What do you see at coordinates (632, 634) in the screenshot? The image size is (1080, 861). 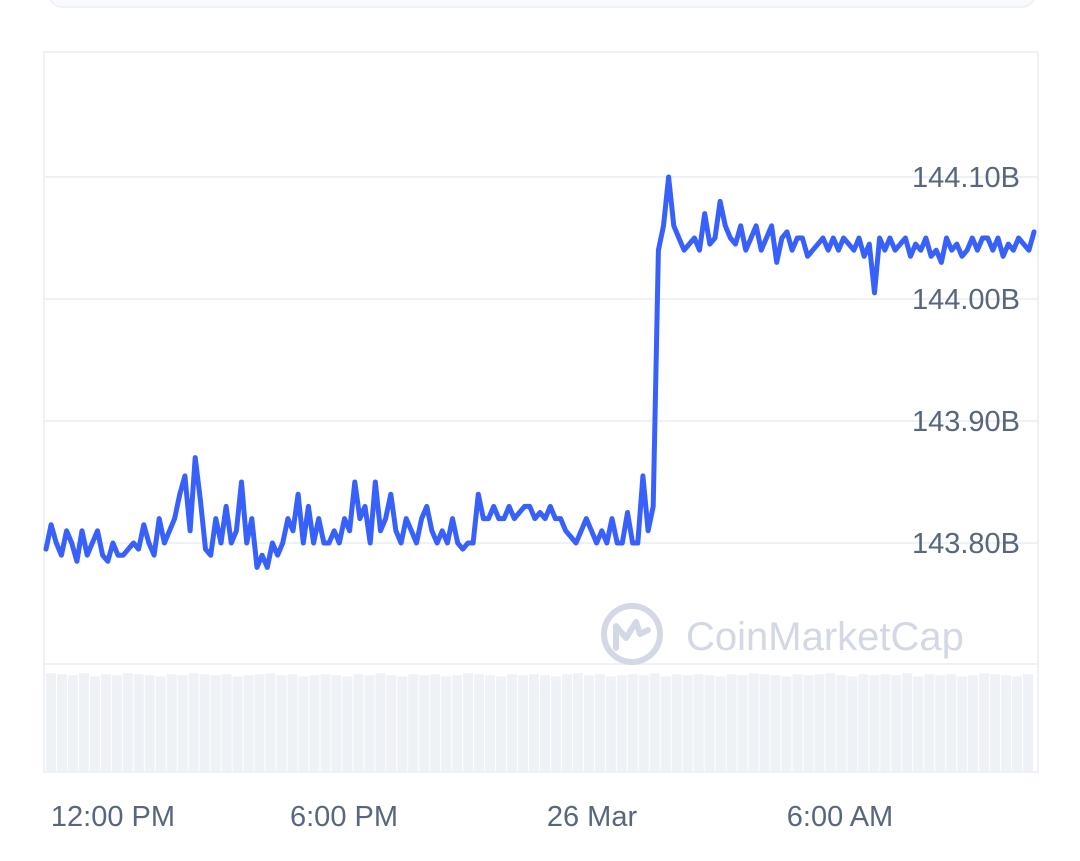 I see `coinmarketcap-logo-icon` at bounding box center [632, 634].